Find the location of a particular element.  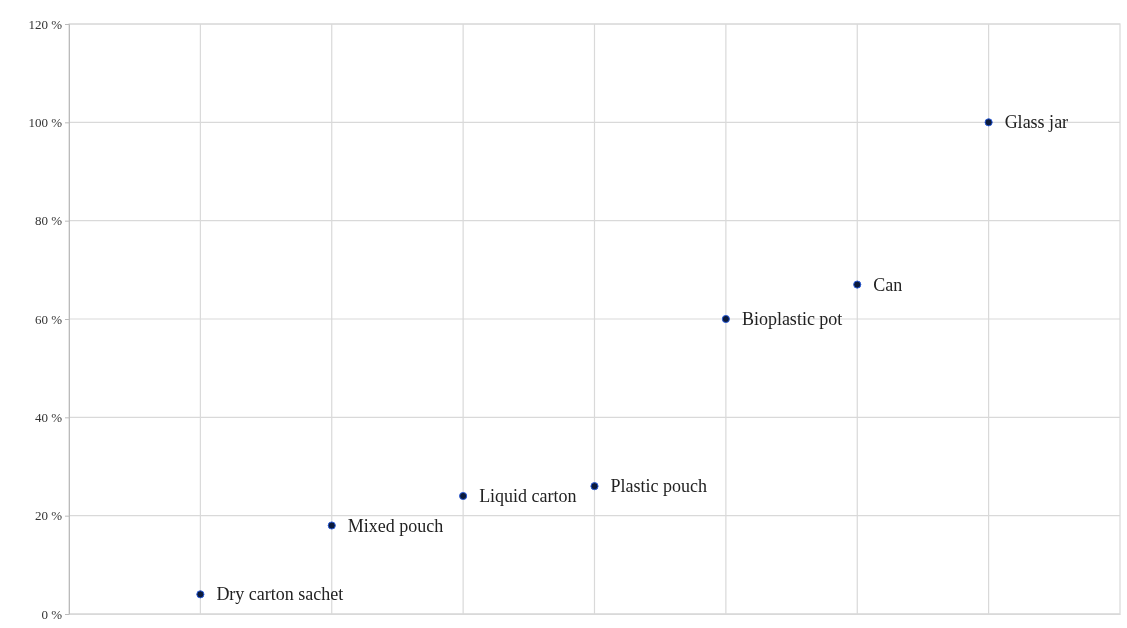

data-label: Mixed pouch is located at coordinates (395, 525).